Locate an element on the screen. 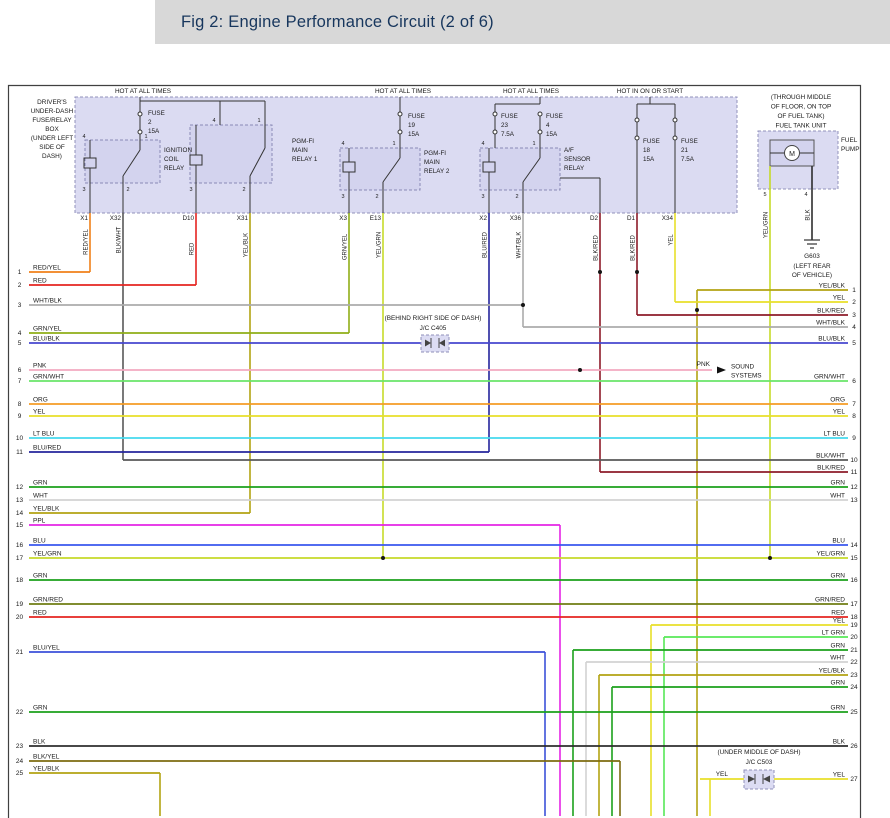 The height and width of the screenshot is (818, 890). row-number-right: 10 is located at coordinates (854, 460).